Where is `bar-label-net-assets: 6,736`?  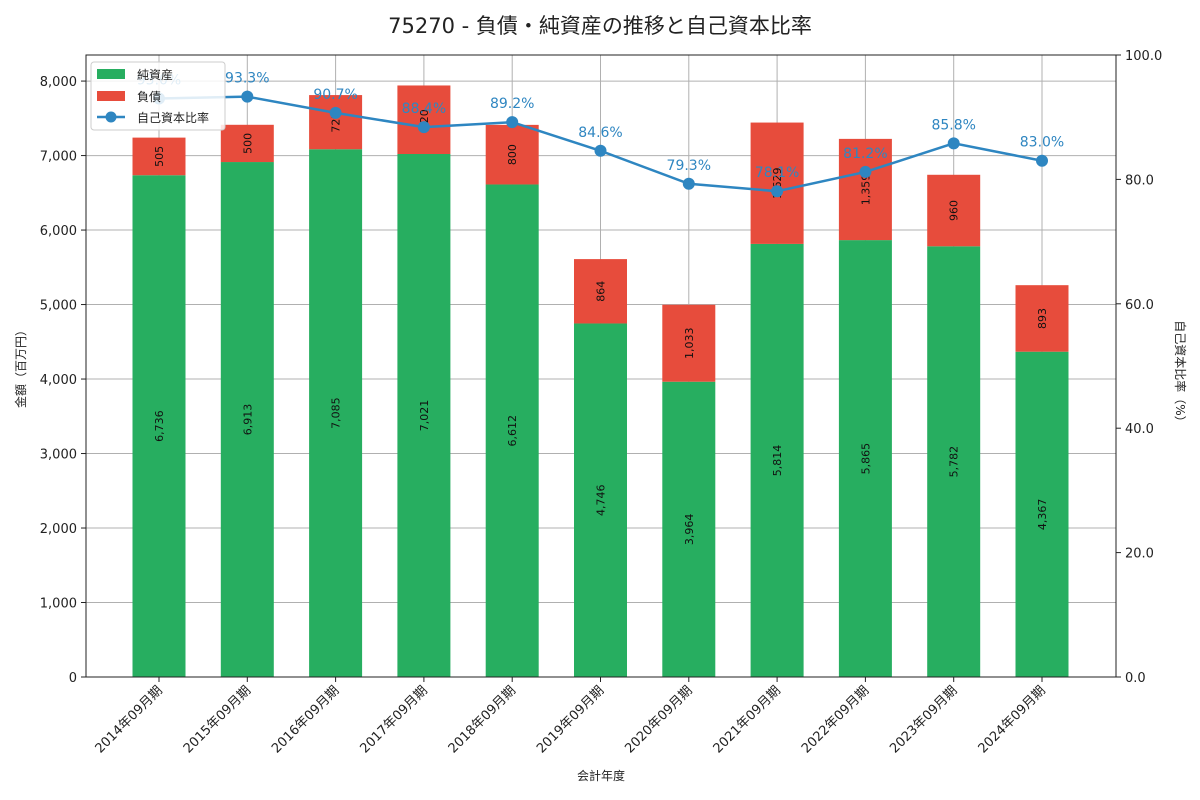
bar-label-net-assets: 6,736 is located at coordinates (159, 426).